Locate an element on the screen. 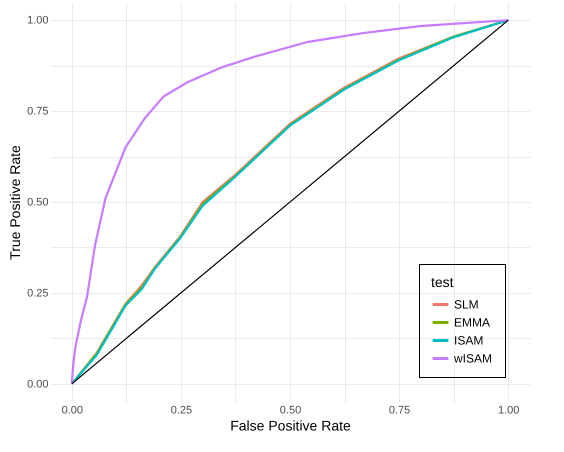 The height and width of the screenshot is (452, 564). x-axis-title: False Positive Rate is located at coordinates (291, 426).